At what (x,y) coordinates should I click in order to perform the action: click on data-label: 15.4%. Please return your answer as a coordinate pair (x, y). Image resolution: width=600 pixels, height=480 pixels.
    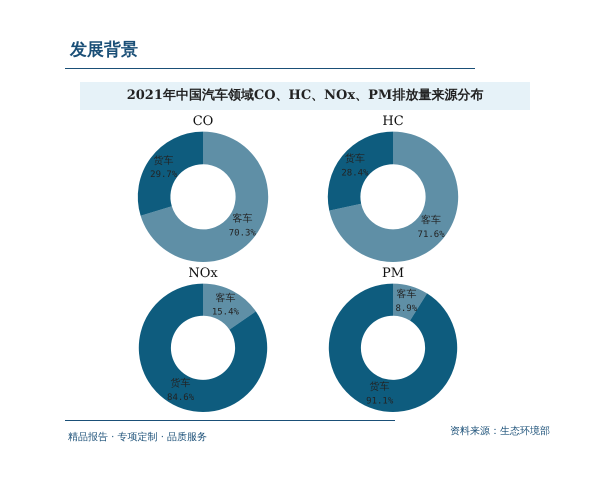
    Looking at the image, I should click on (226, 313).